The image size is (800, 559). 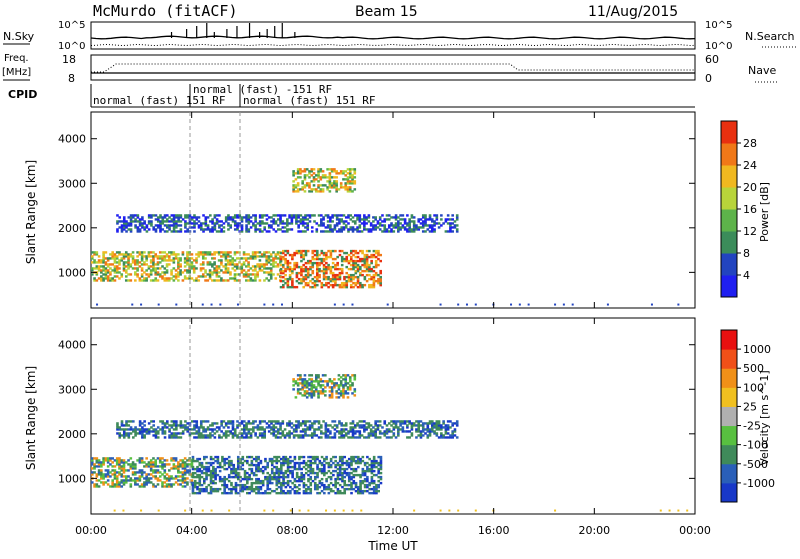 What do you see at coordinates (770, 36) in the screenshot?
I see `noise-search-label: N.Search` at bounding box center [770, 36].